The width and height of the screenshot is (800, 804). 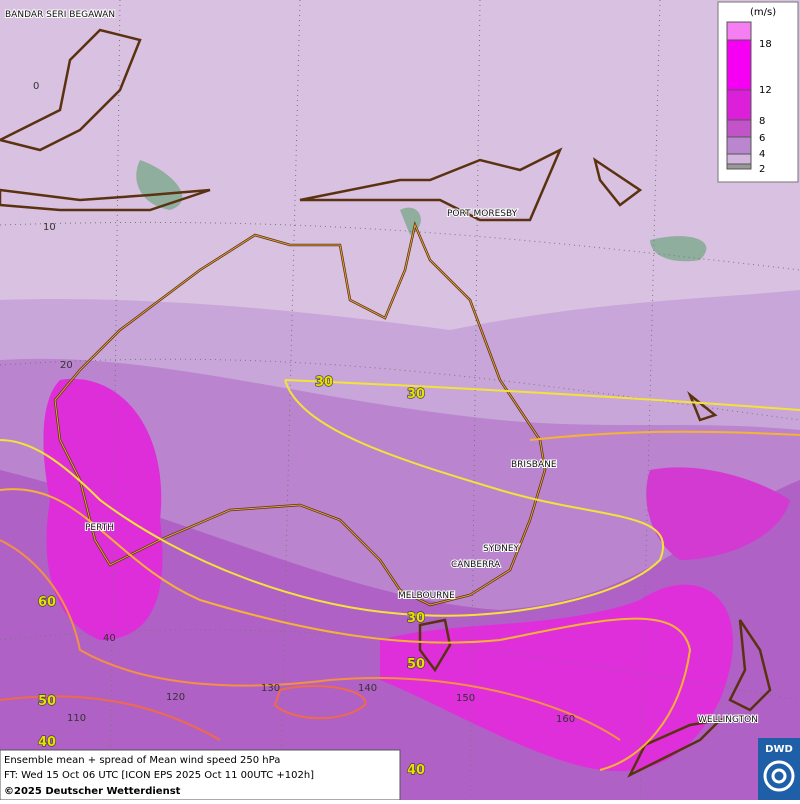 I want to click on footer-line: ©2025 Deutscher Wetterdienst, so click(x=92, y=791).